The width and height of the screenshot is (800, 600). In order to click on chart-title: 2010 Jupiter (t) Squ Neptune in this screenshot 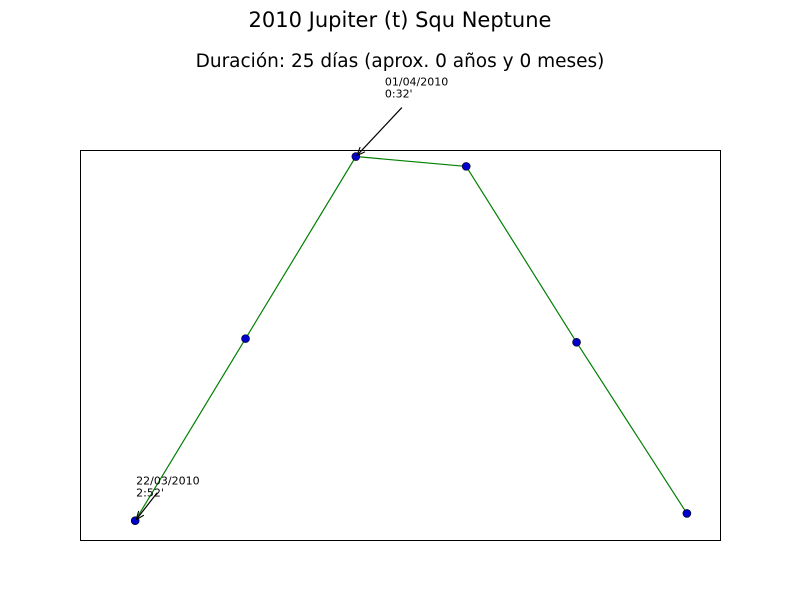, I will do `click(400, 20)`.